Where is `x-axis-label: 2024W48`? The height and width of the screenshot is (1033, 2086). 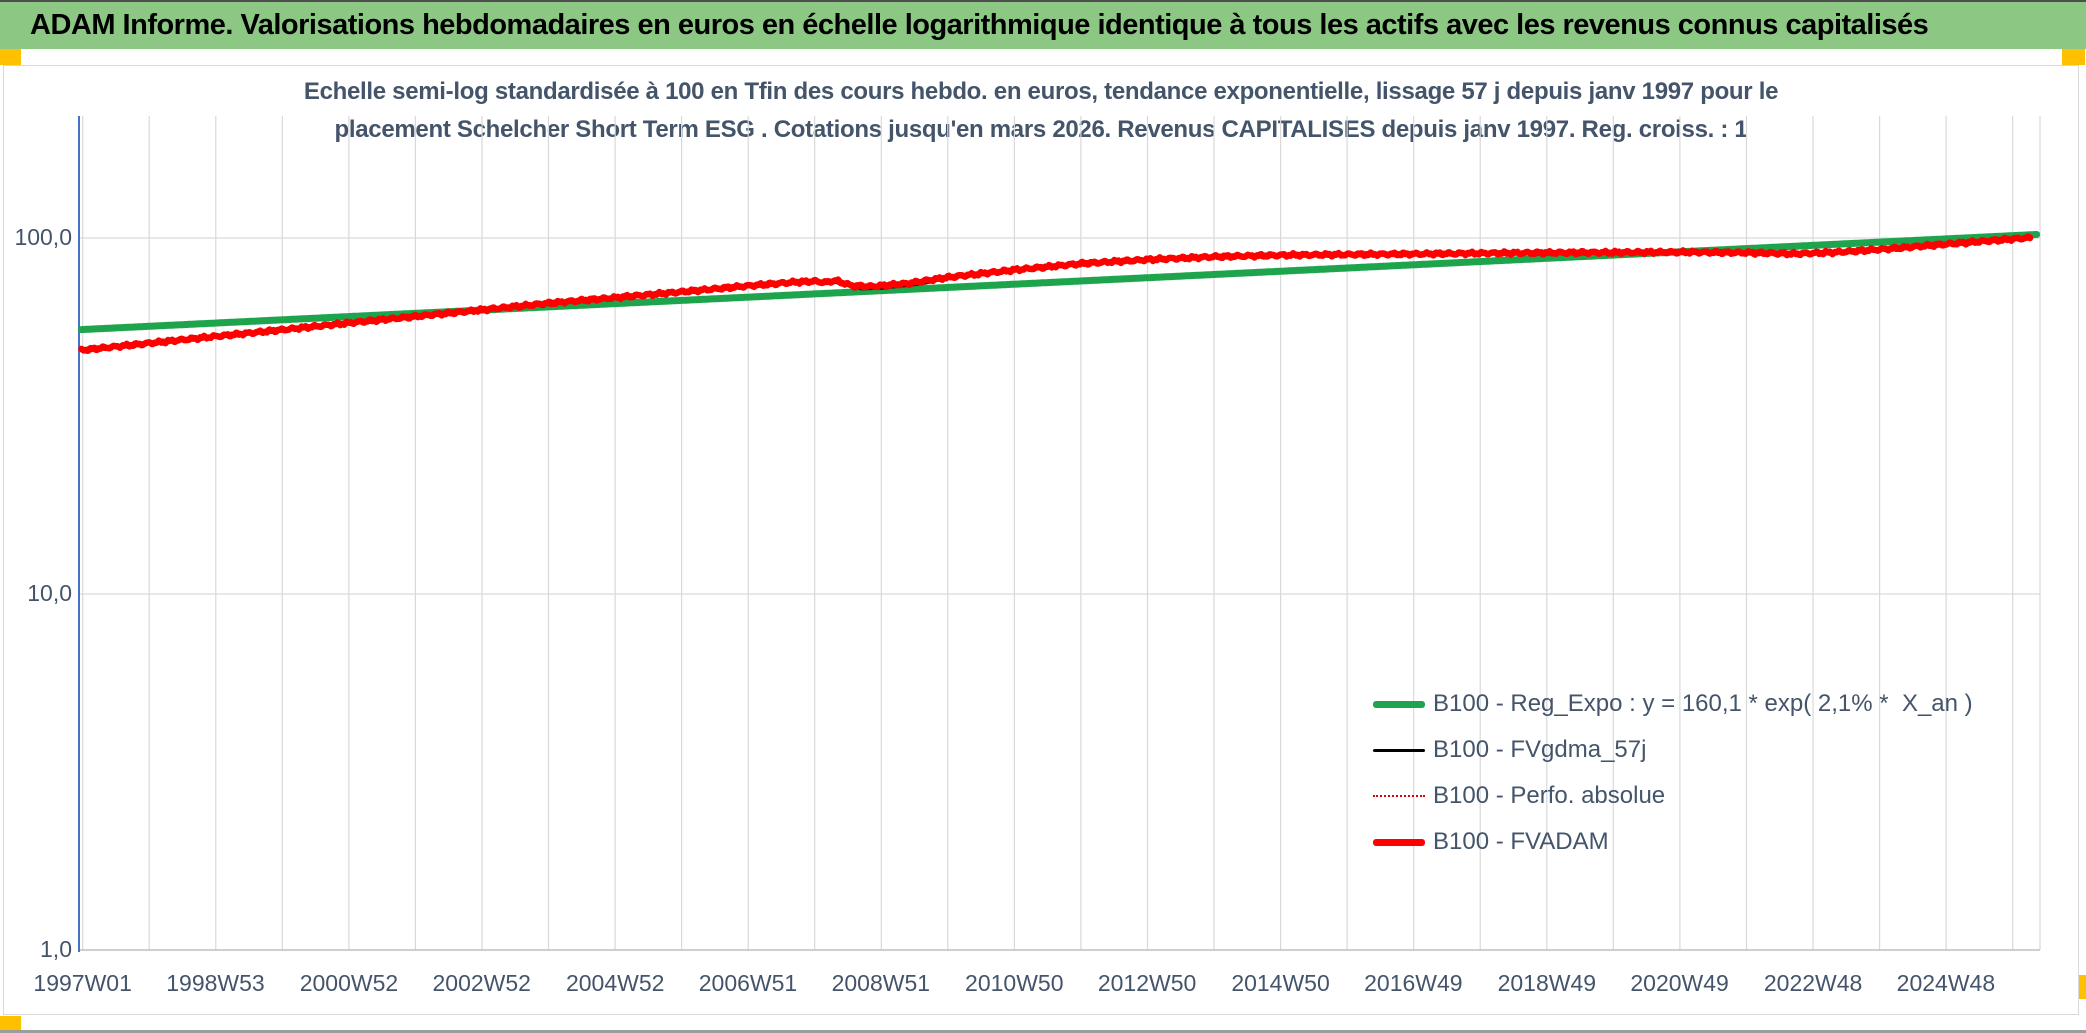
x-axis-label: 2024W48 is located at coordinates (1946, 983).